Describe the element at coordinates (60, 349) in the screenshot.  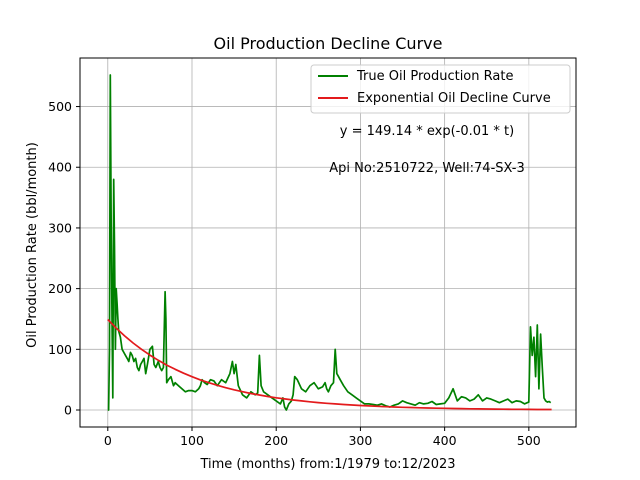
I see `y-tick-label: 100` at that location.